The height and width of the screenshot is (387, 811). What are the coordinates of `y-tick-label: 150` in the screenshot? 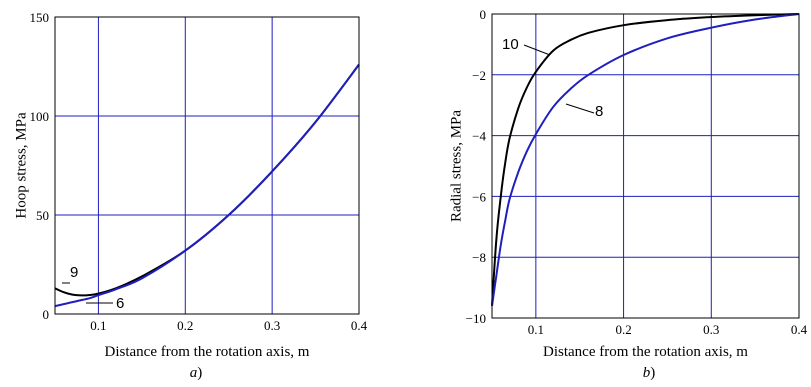 It's located at (40, 17).